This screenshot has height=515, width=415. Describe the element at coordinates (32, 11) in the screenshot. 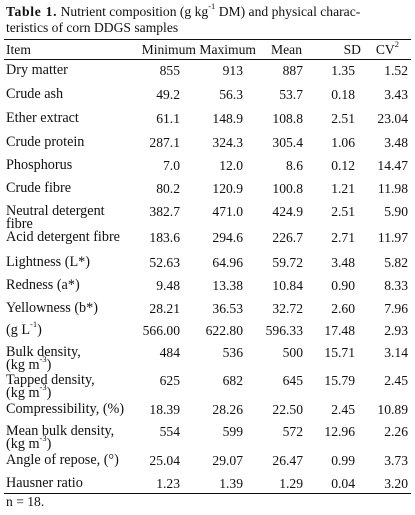

I see `table-label: Table 1.` at that location.